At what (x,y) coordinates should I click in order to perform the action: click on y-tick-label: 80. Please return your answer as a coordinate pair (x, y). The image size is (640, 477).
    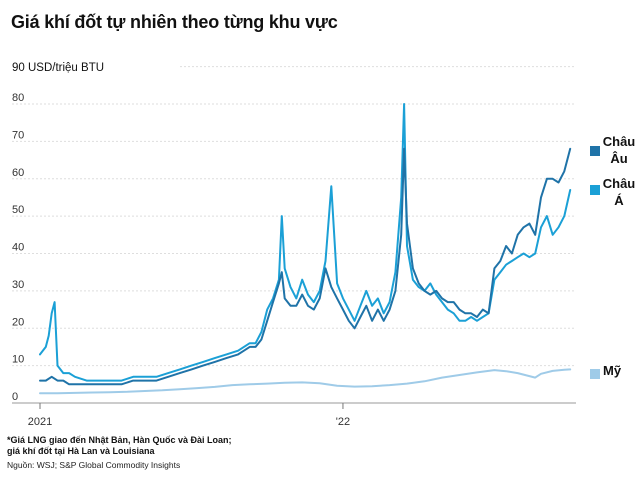
    Looking at the image, I should click on (18, 98).